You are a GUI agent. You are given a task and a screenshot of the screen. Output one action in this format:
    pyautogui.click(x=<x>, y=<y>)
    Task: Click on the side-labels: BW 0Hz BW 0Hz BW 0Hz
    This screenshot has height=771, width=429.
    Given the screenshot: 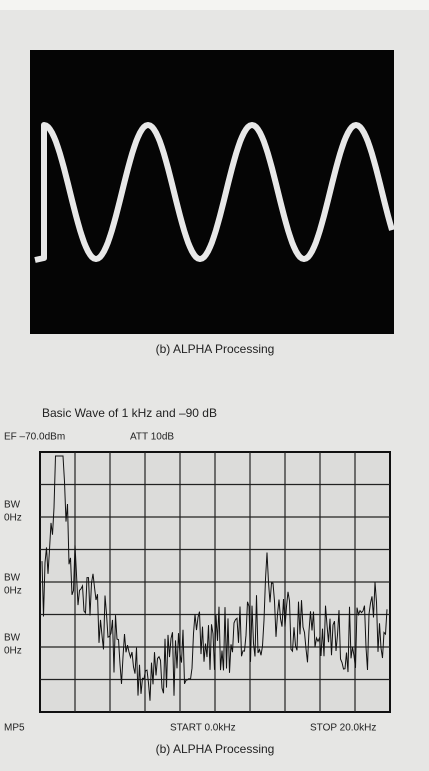 What is the action you would take?
    pyautogui.click(x=13, y=578)
    